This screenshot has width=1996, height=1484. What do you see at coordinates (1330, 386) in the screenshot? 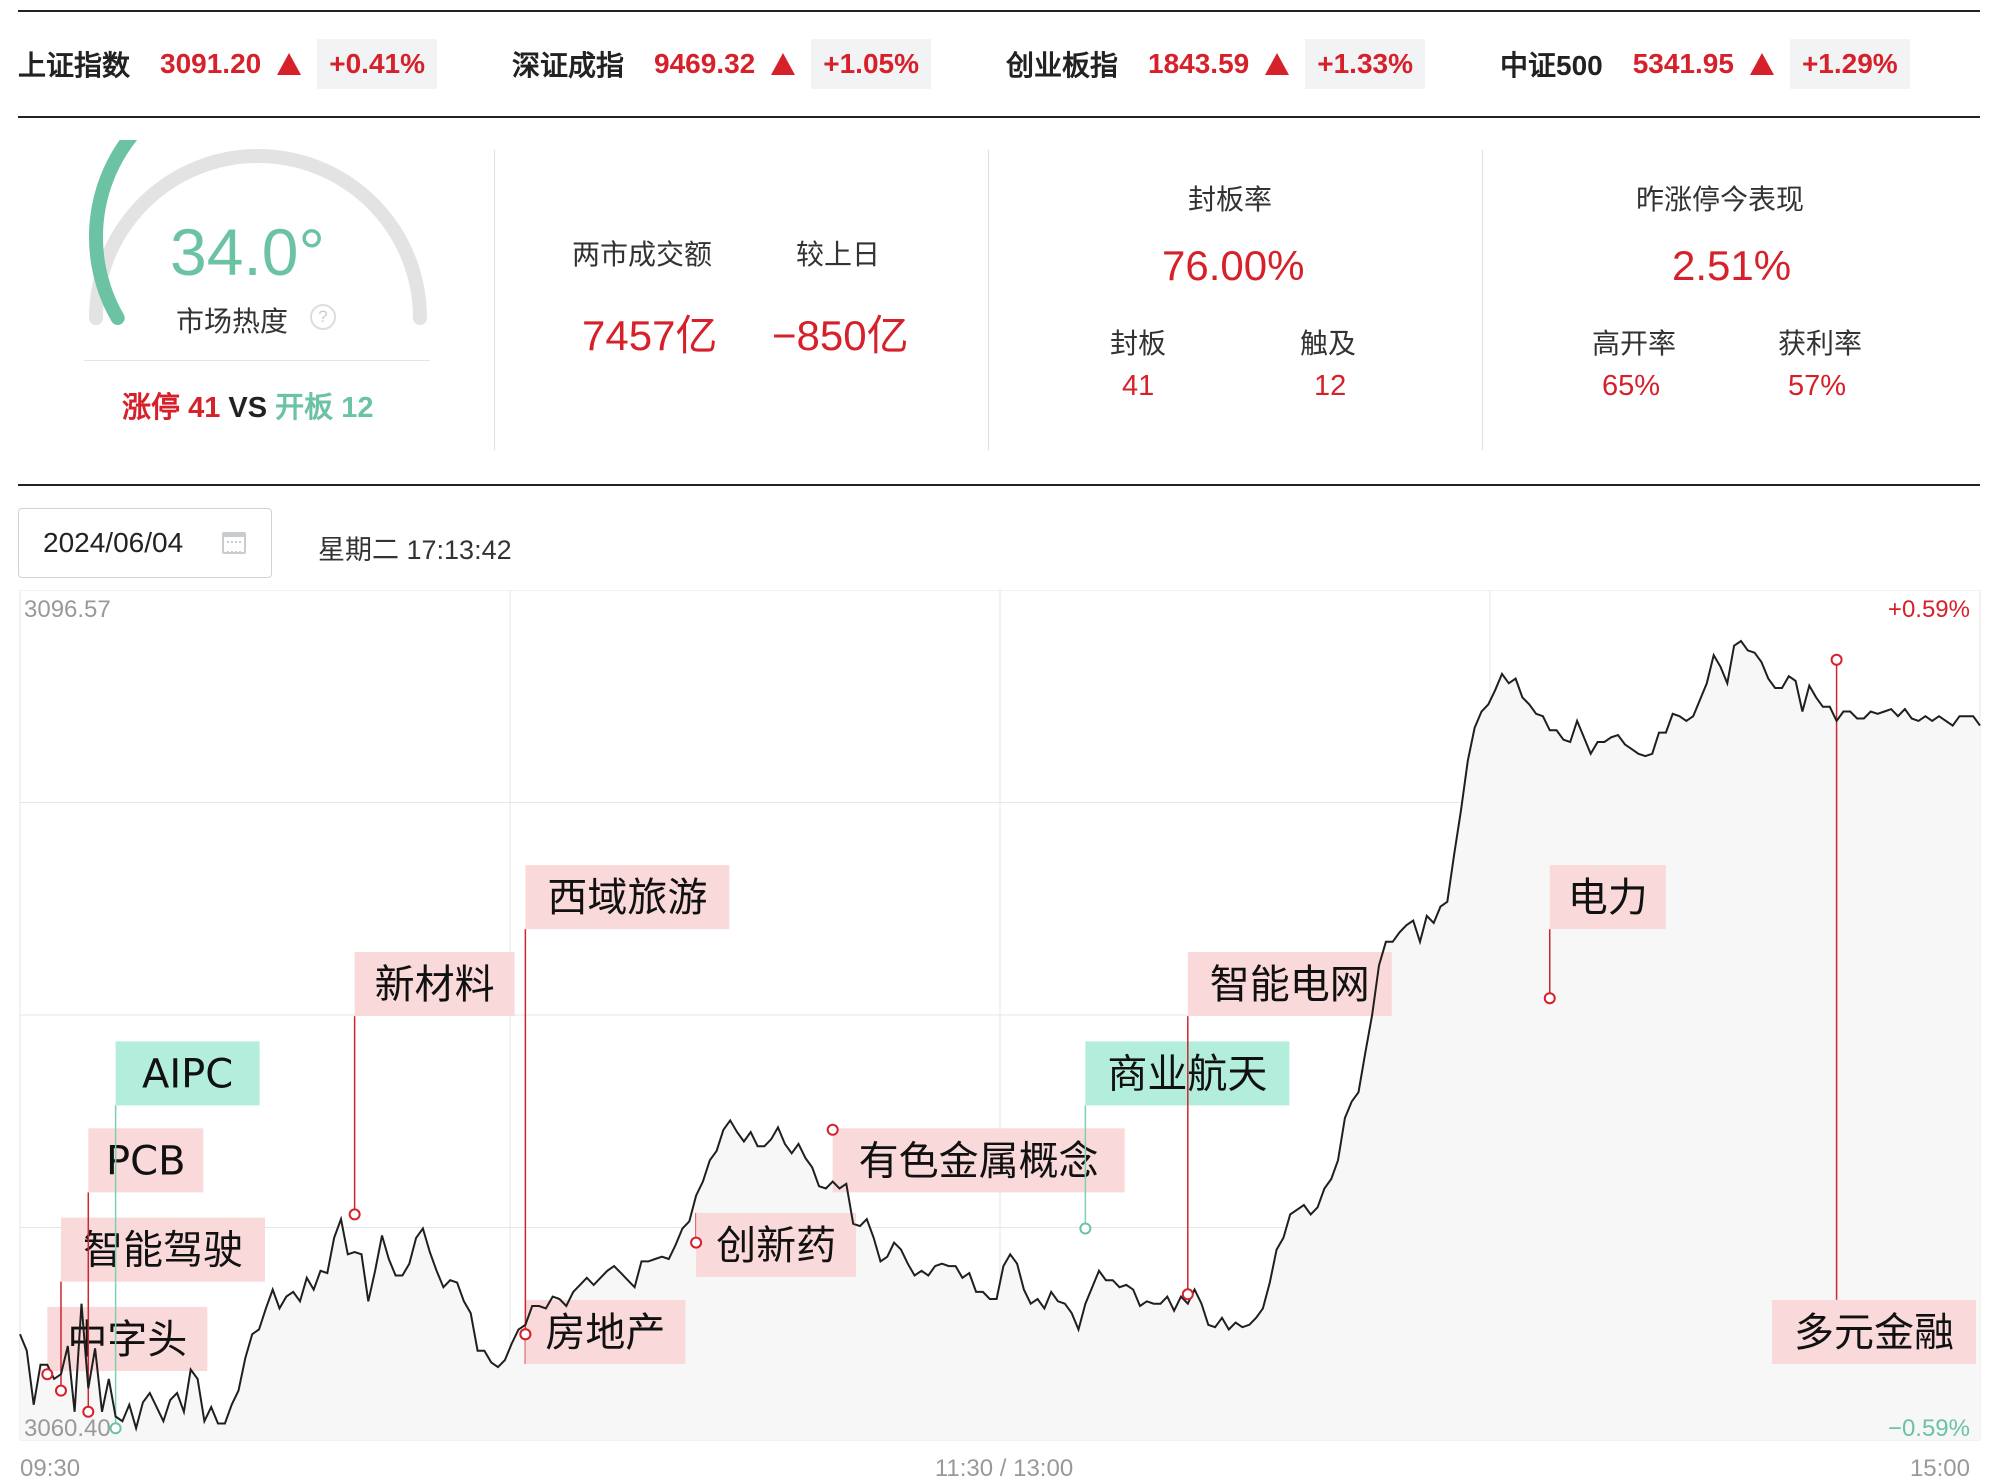
I see `touched-value: 12` at bounding box center [1330, 386].